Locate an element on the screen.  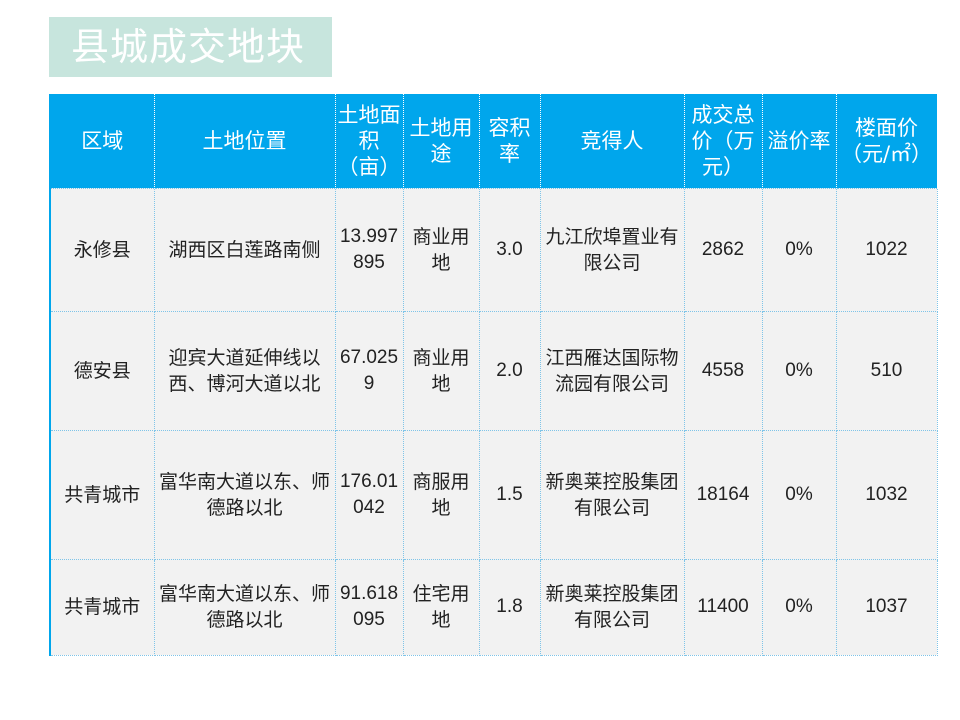
cell-total-price: 2862 is located at coordinates (723, 249).